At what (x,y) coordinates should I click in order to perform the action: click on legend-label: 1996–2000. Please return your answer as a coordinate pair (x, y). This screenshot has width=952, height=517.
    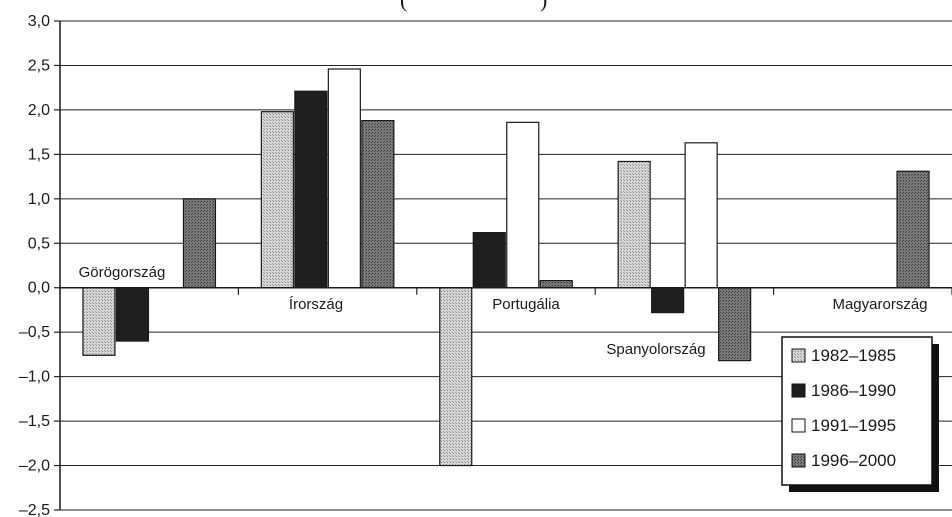
    Looking at the image, I should click on (853, 460).